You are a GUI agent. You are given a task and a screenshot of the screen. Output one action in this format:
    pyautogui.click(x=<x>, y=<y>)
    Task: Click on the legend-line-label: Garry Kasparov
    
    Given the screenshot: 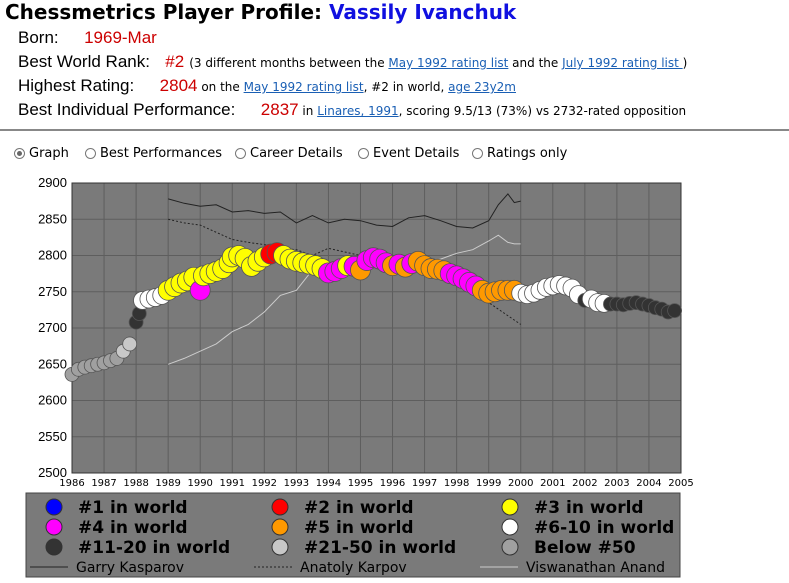 What is the action you would take?
    pyautogui.click(x=130, y=568)
    